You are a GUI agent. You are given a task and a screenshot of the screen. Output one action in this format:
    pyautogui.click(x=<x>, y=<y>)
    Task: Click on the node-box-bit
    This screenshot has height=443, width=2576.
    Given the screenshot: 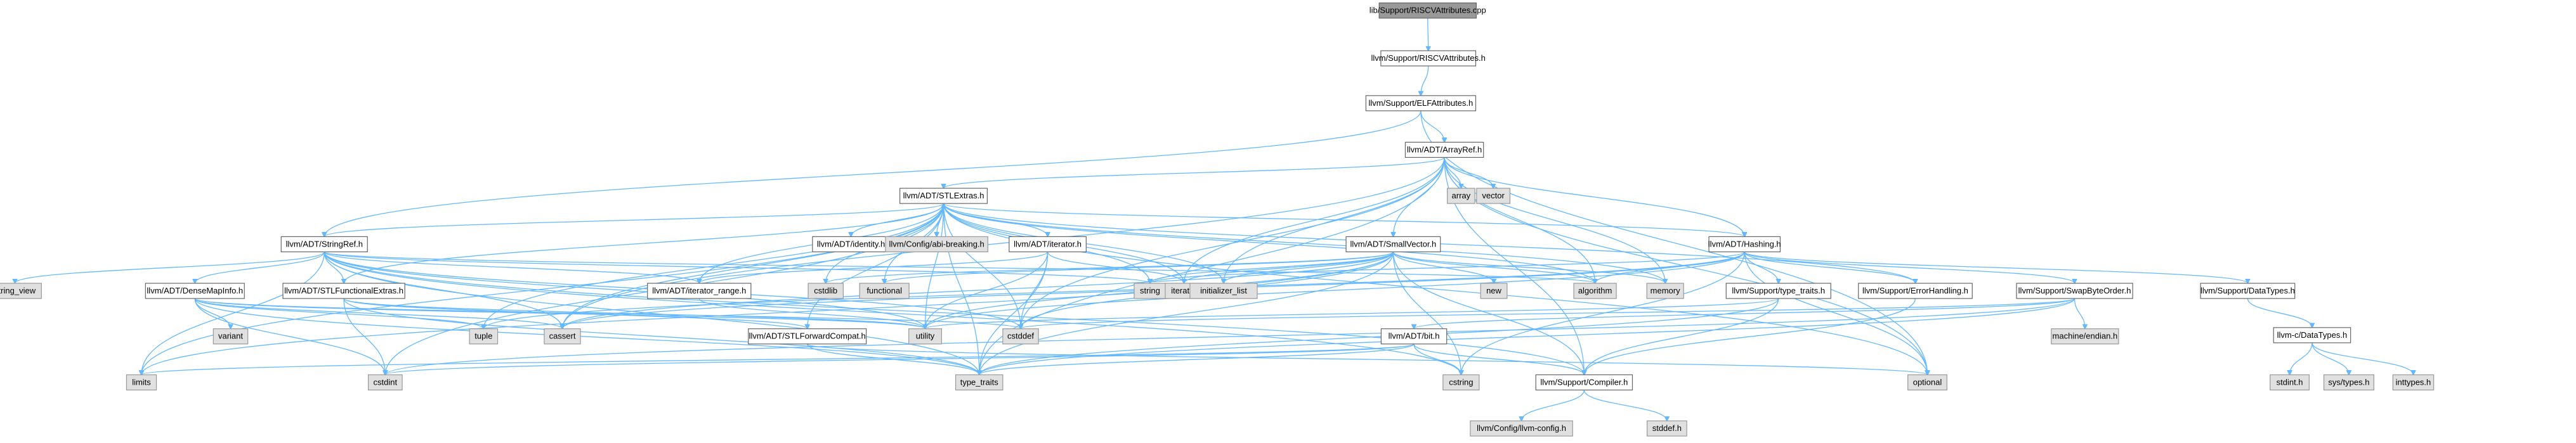 What is the action you would take?
    pyautogui.click(x=1414, y=336)
    